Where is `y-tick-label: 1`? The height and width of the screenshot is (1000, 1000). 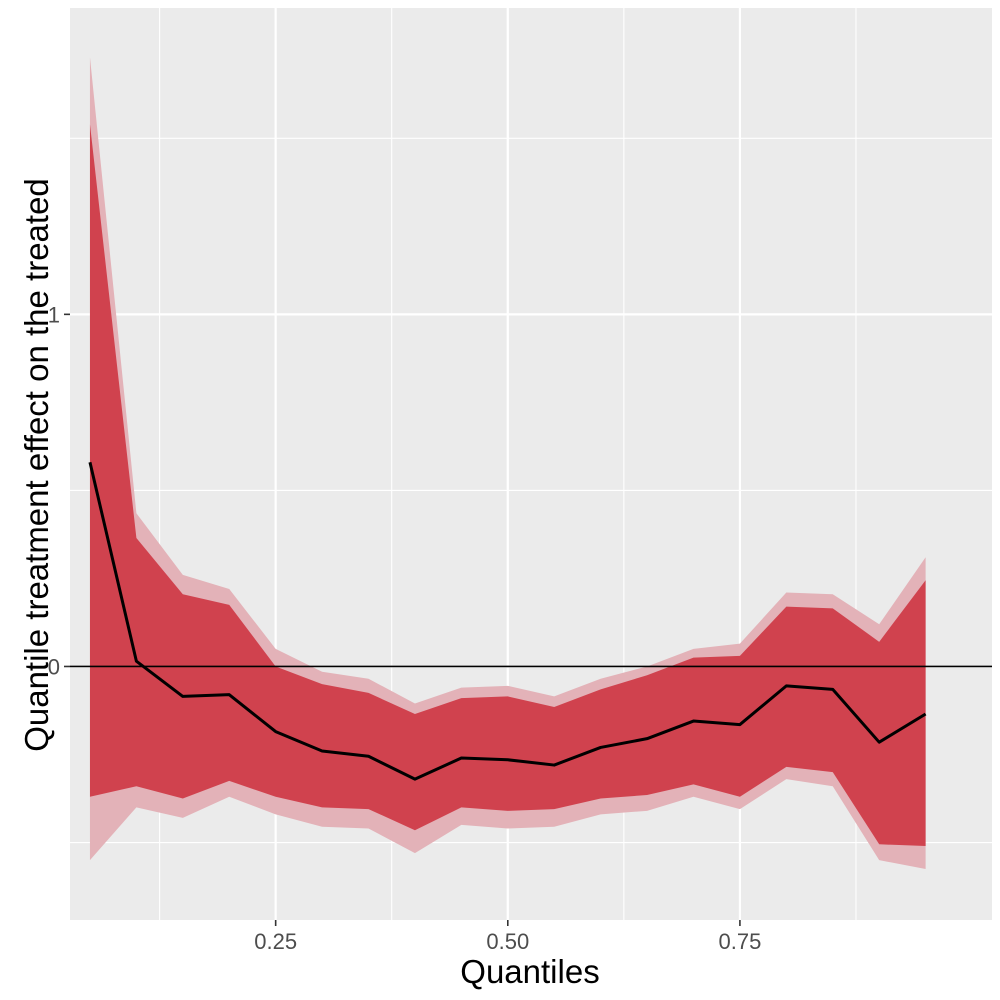 y-tick-label: 1 is located at coordinates (54, 314).